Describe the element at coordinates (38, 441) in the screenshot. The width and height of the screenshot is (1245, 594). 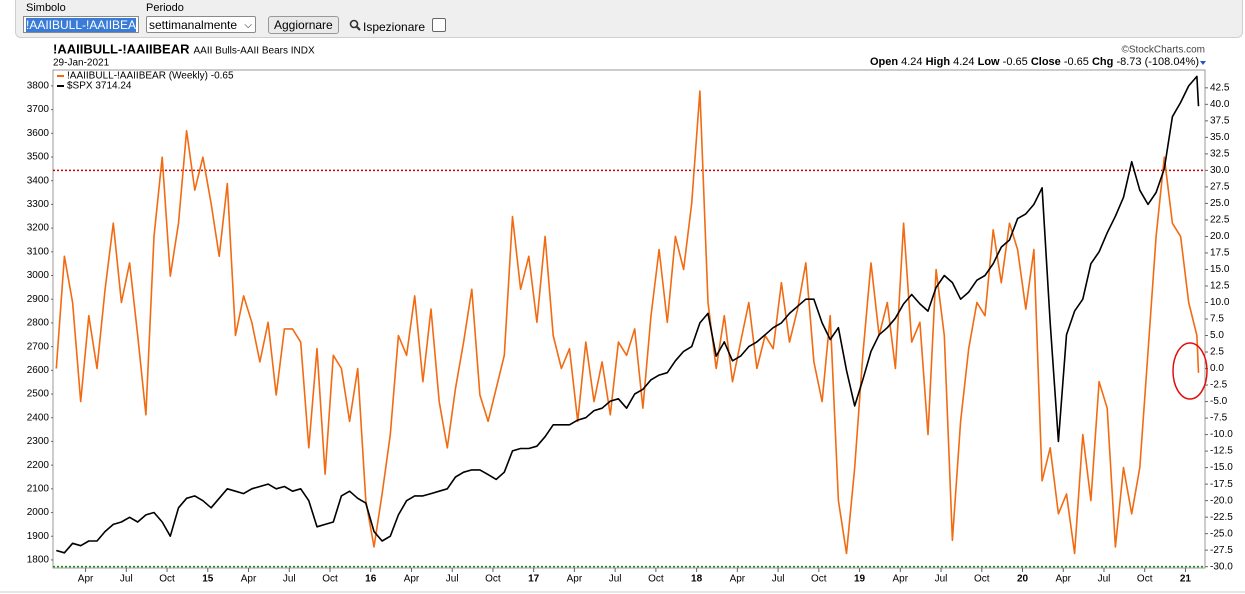
I see `y-tick-label: 2300` at that location.